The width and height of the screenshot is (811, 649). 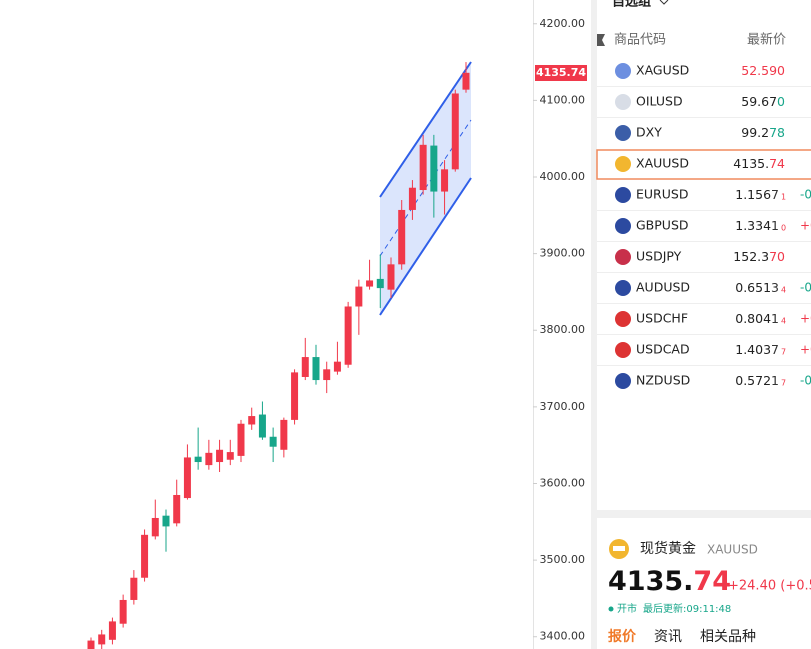 I want to click on card-symbol: XAUUSD, so click(x=732, y=550).